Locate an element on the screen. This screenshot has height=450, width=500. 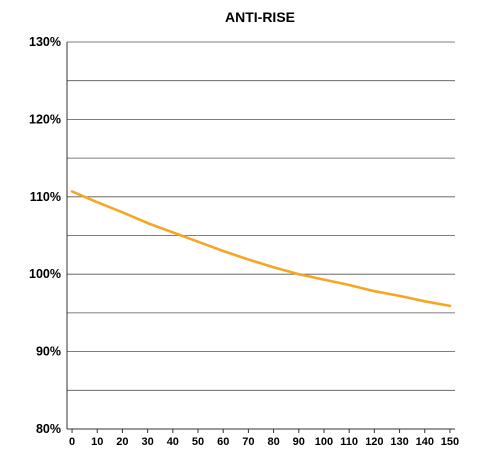
x-axis-ticks: 0 10 20 30 40 50 60 70 80 90 100 110 120 130 140 150 is located at coordinates (264, 438).